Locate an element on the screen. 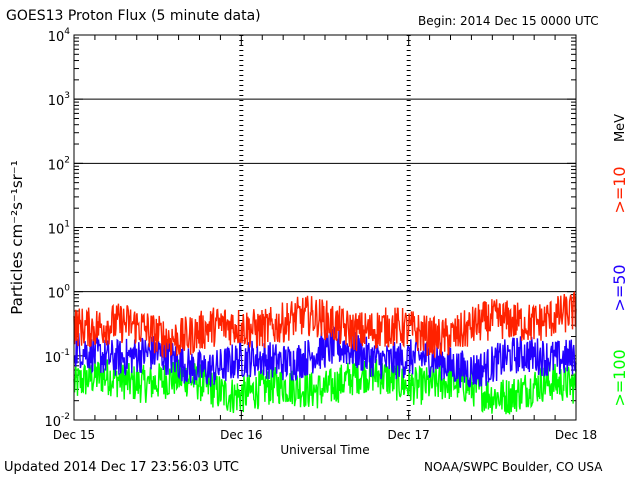  x-tick-label-2: Dec 17 is located at coordinates (409, 435).